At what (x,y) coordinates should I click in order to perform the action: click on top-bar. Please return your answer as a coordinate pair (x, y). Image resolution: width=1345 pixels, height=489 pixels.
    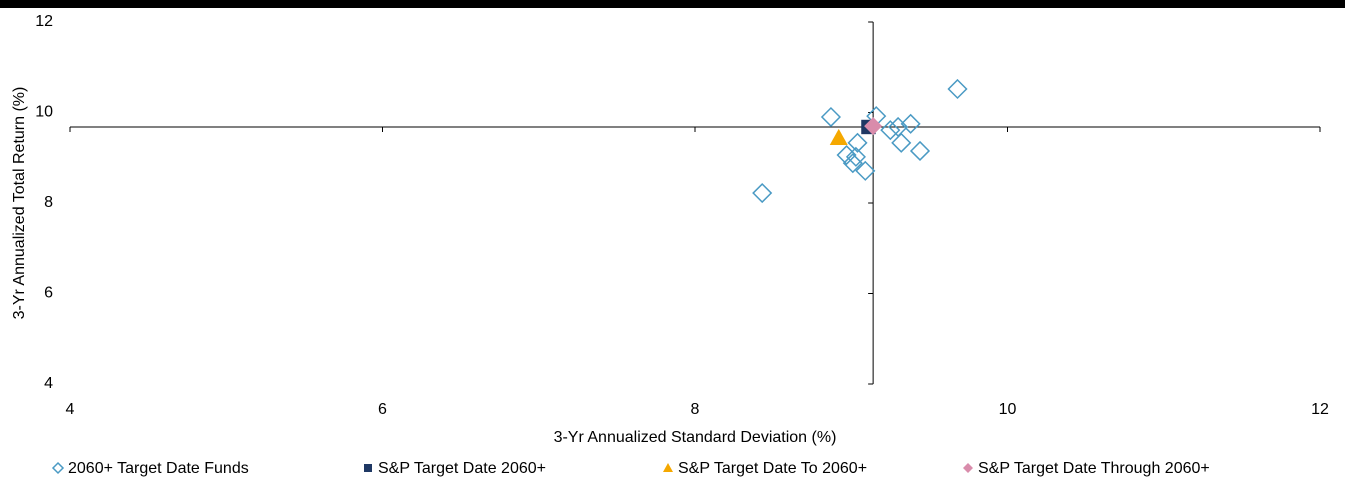
    Looking at the image, I should click on (672, 4).